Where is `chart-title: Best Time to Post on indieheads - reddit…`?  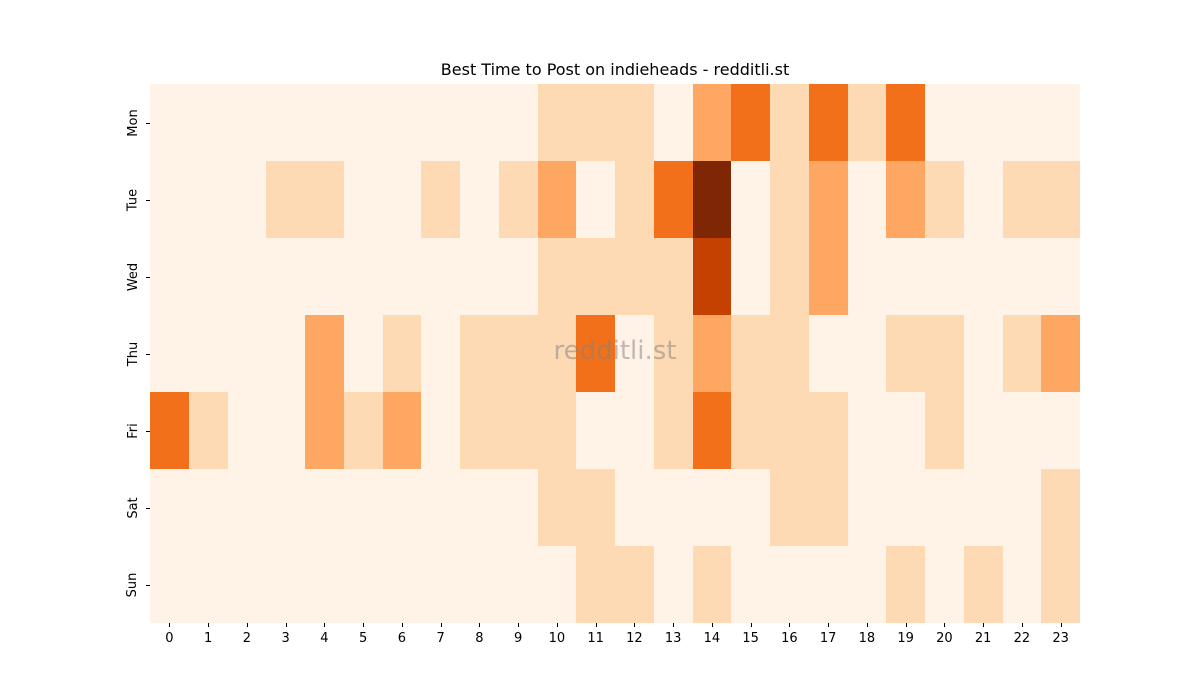
chart-title: Best Time to Post on indieheads - reddit… is located at coordinates (615, 69).